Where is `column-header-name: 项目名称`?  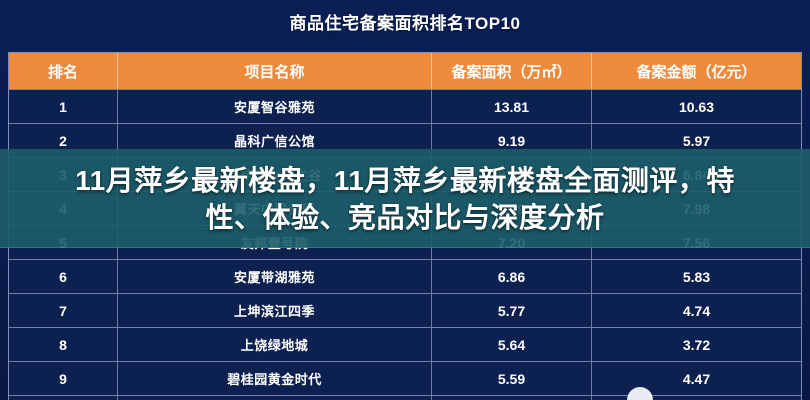 column-header-name: 项目名称 is located at coordinates (275, 71).